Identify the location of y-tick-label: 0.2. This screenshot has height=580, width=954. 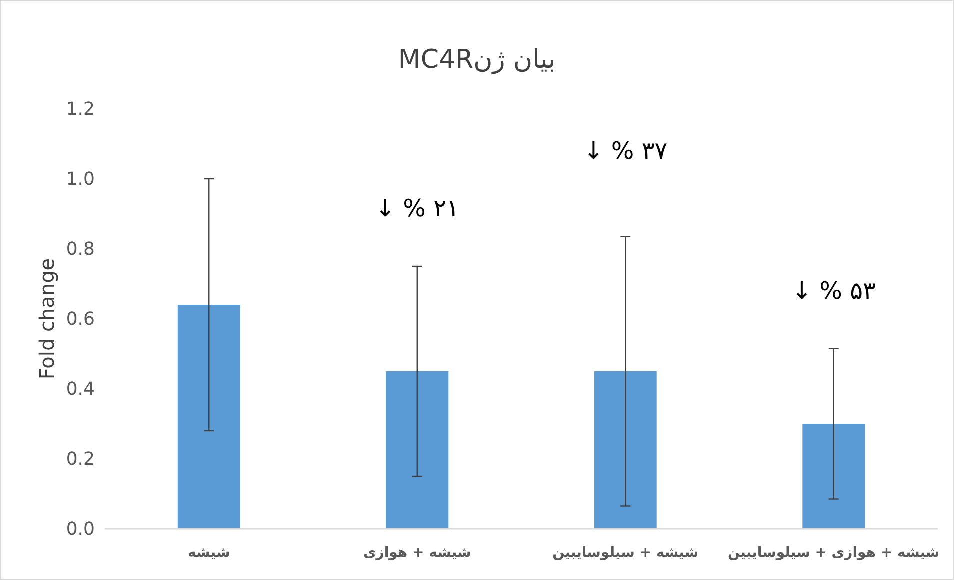
(80, 459).